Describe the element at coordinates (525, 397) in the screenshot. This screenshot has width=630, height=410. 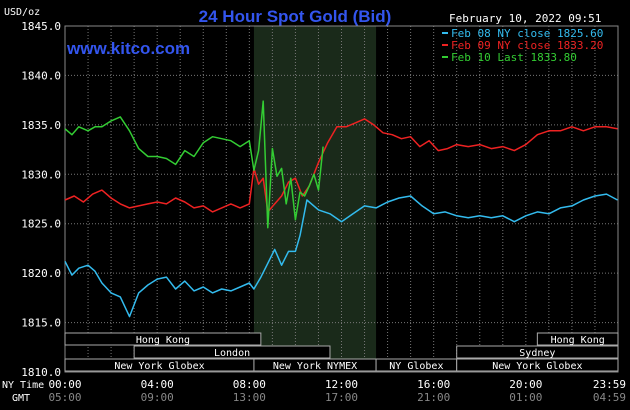
I see `x-tick-label-gmt: 01:00` at that location.